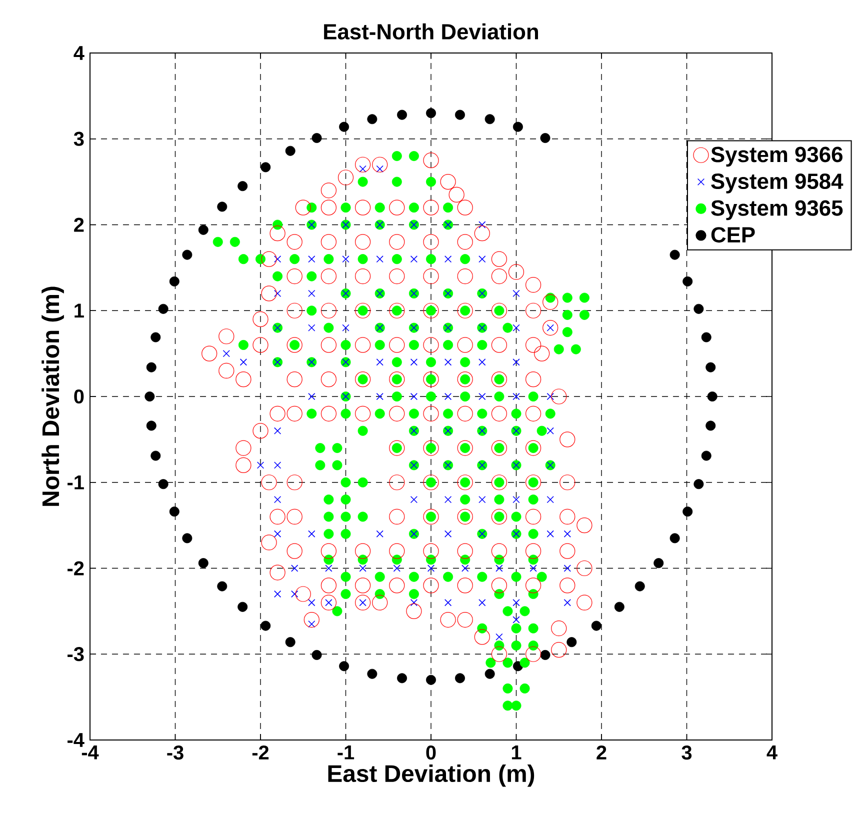  What do you see at coordinates (53, 396) in the screenshot?
I see `y-axis-title: North Deviation (m)` at bounding box center [53, 396].